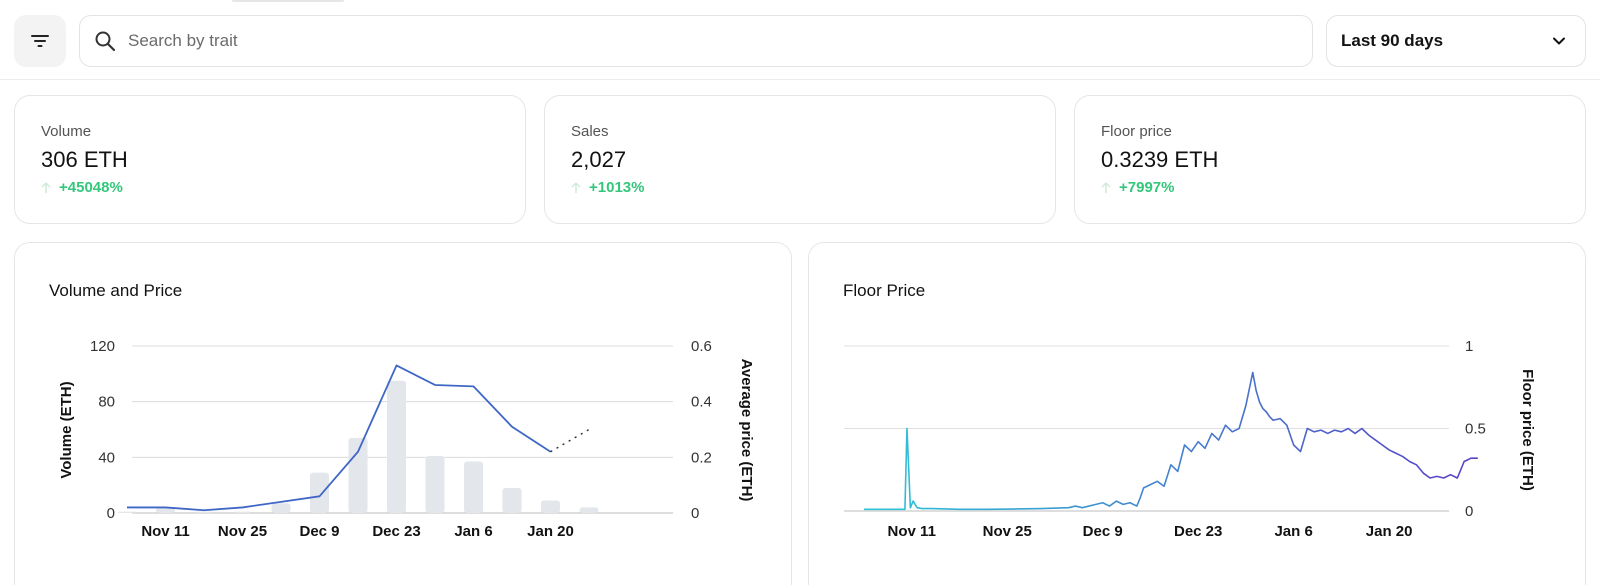  Describe the element at coordinates (1147, 187) in the screenshot. I see `stat-change-value: +7997%` at that location.